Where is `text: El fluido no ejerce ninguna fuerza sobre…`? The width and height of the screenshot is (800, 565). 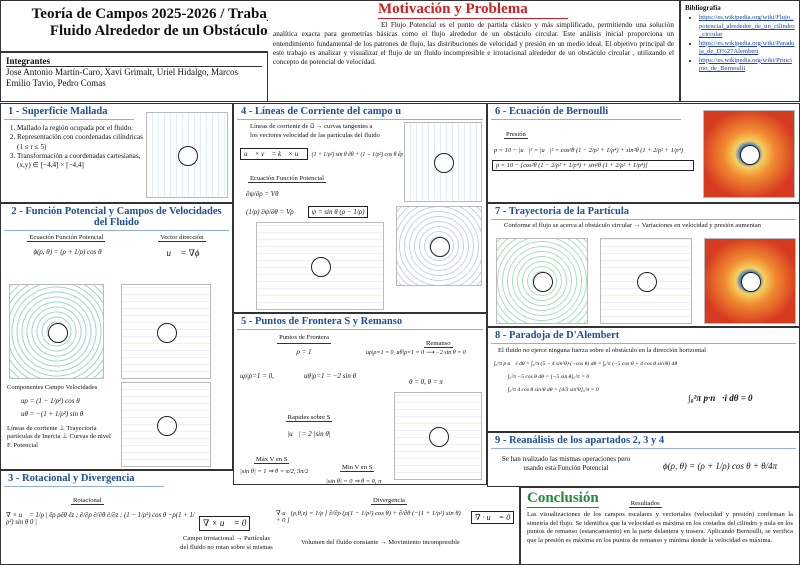 text: El fluido no ejerce ninguna fuerza sobre… is located at coordinates (602, 350).